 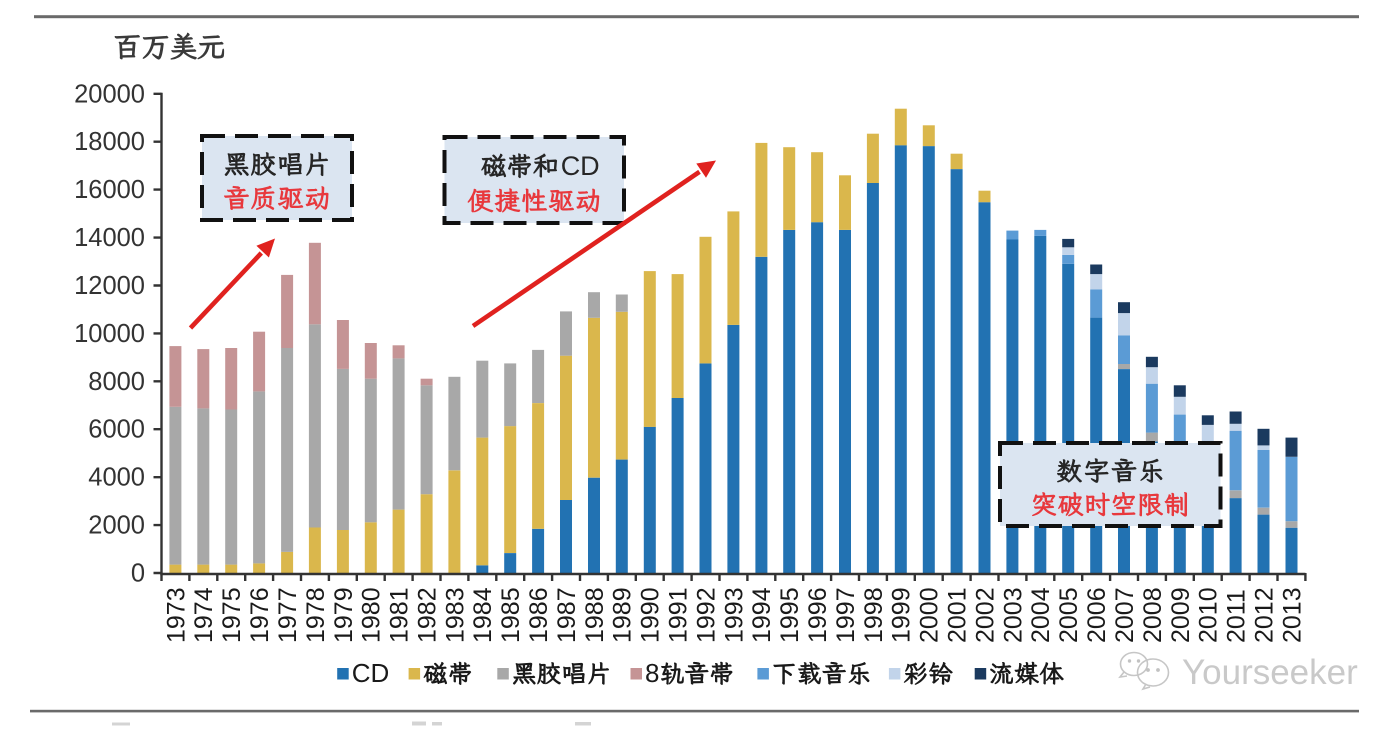 I want to click on svg-text: 1974, so click(x=204, y=615).